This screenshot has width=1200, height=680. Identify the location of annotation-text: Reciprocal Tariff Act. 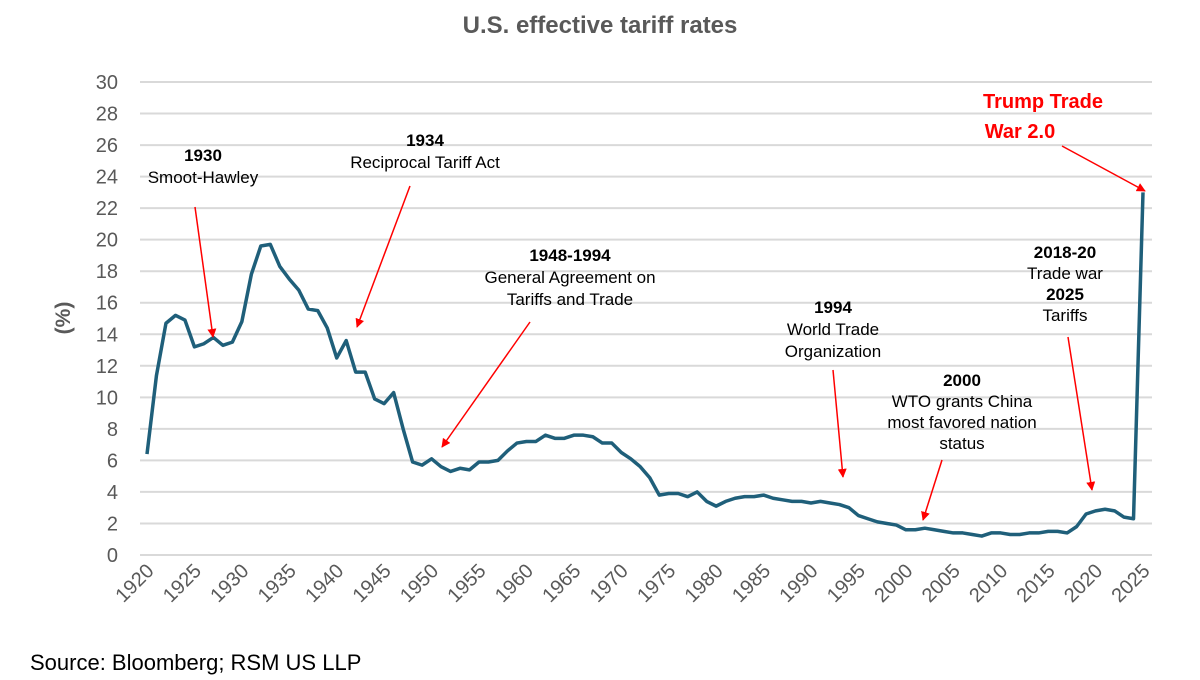
(425, 162).